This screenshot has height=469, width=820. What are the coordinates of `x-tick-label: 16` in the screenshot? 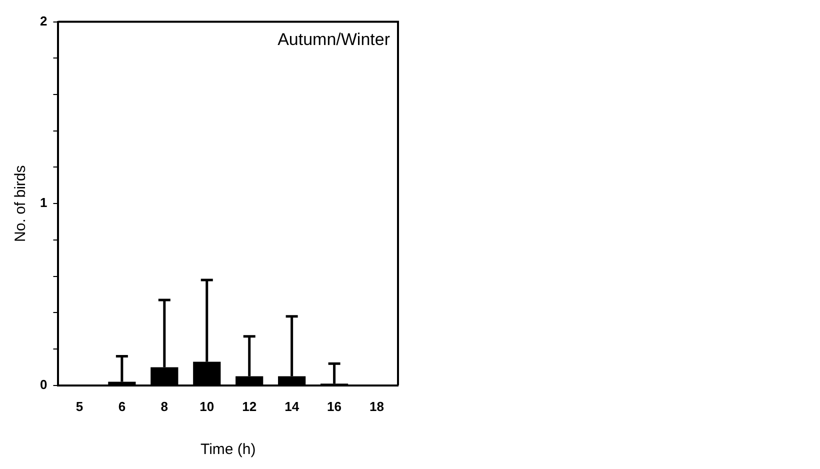 It's located at (334, 406).